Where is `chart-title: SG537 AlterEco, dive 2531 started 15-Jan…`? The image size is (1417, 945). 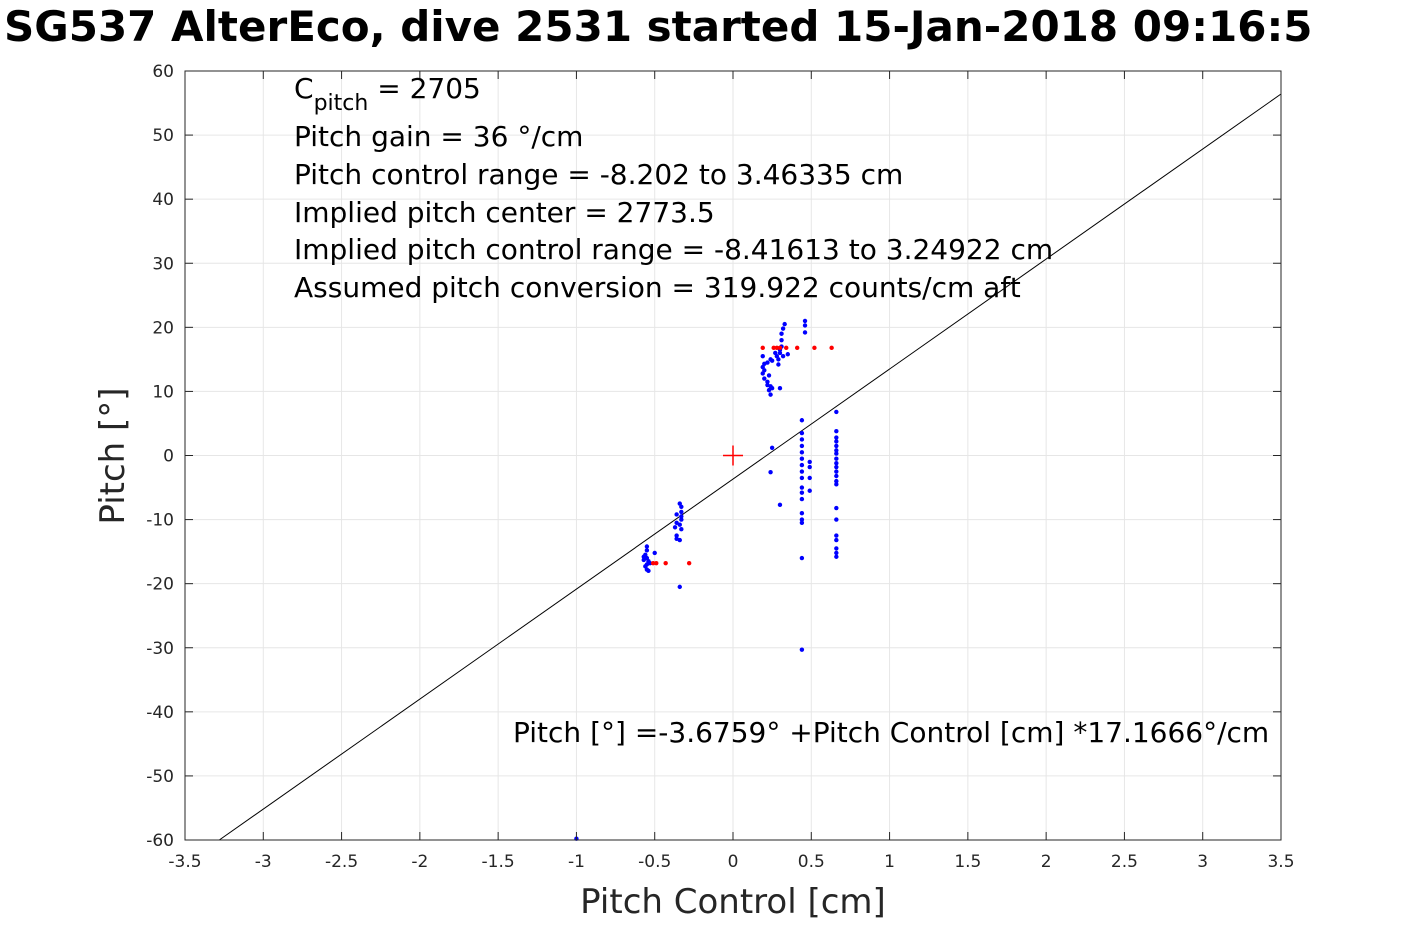
chart-title: SG537 AlterEco, dive 2531 started 15-Jan… is located at coordinates (658, 26).